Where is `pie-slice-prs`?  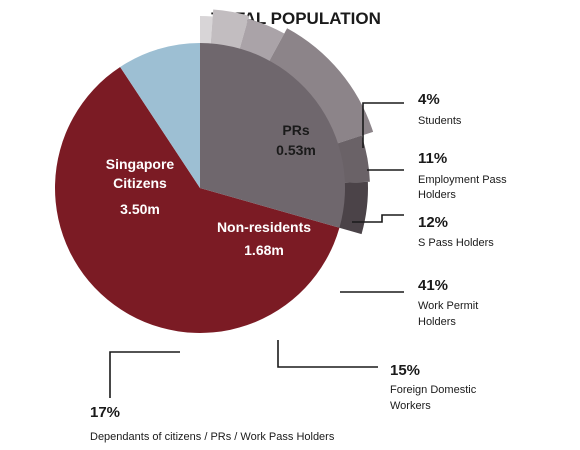 pie-slice-prs is located at coordinates (160, 115).